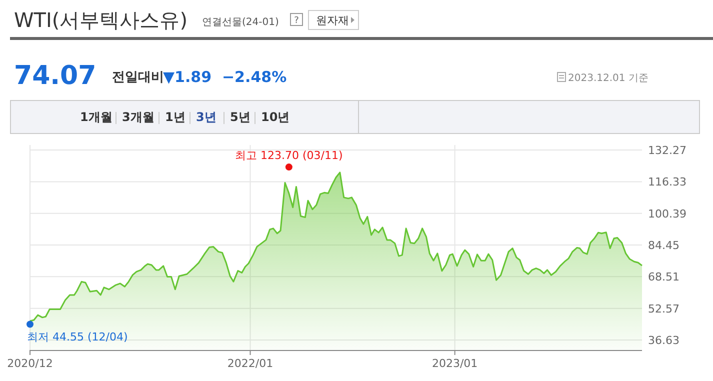 This screenshot has height=381, width=713. Describe the element at coordinates (667, 182) in the screenshot. I see `y-tick-label: 116.33` at that location.